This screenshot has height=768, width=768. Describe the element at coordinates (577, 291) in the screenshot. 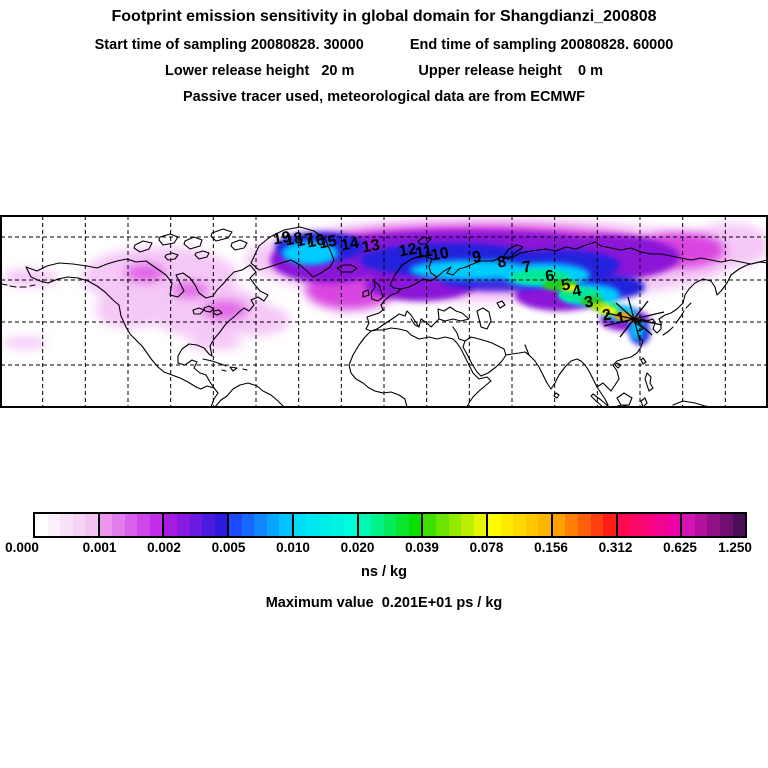

I see `trajectory-label: 4` at that location.